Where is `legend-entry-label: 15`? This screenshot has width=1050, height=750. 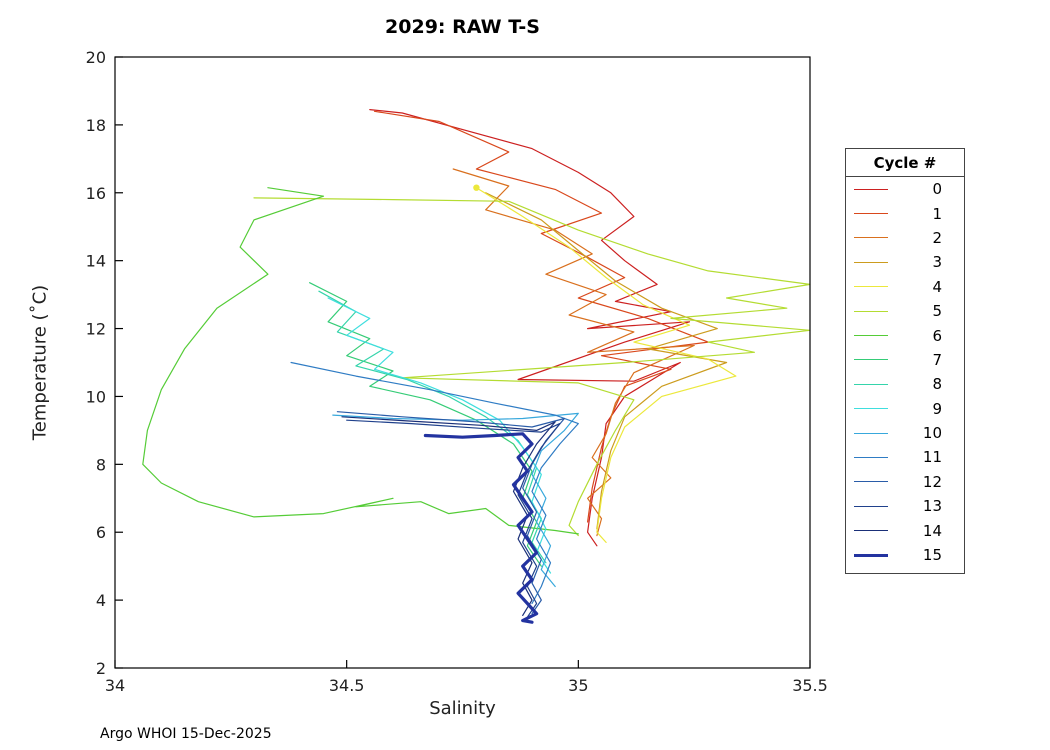 legend-entry-label: 15 is located at coordinates (932, 555).